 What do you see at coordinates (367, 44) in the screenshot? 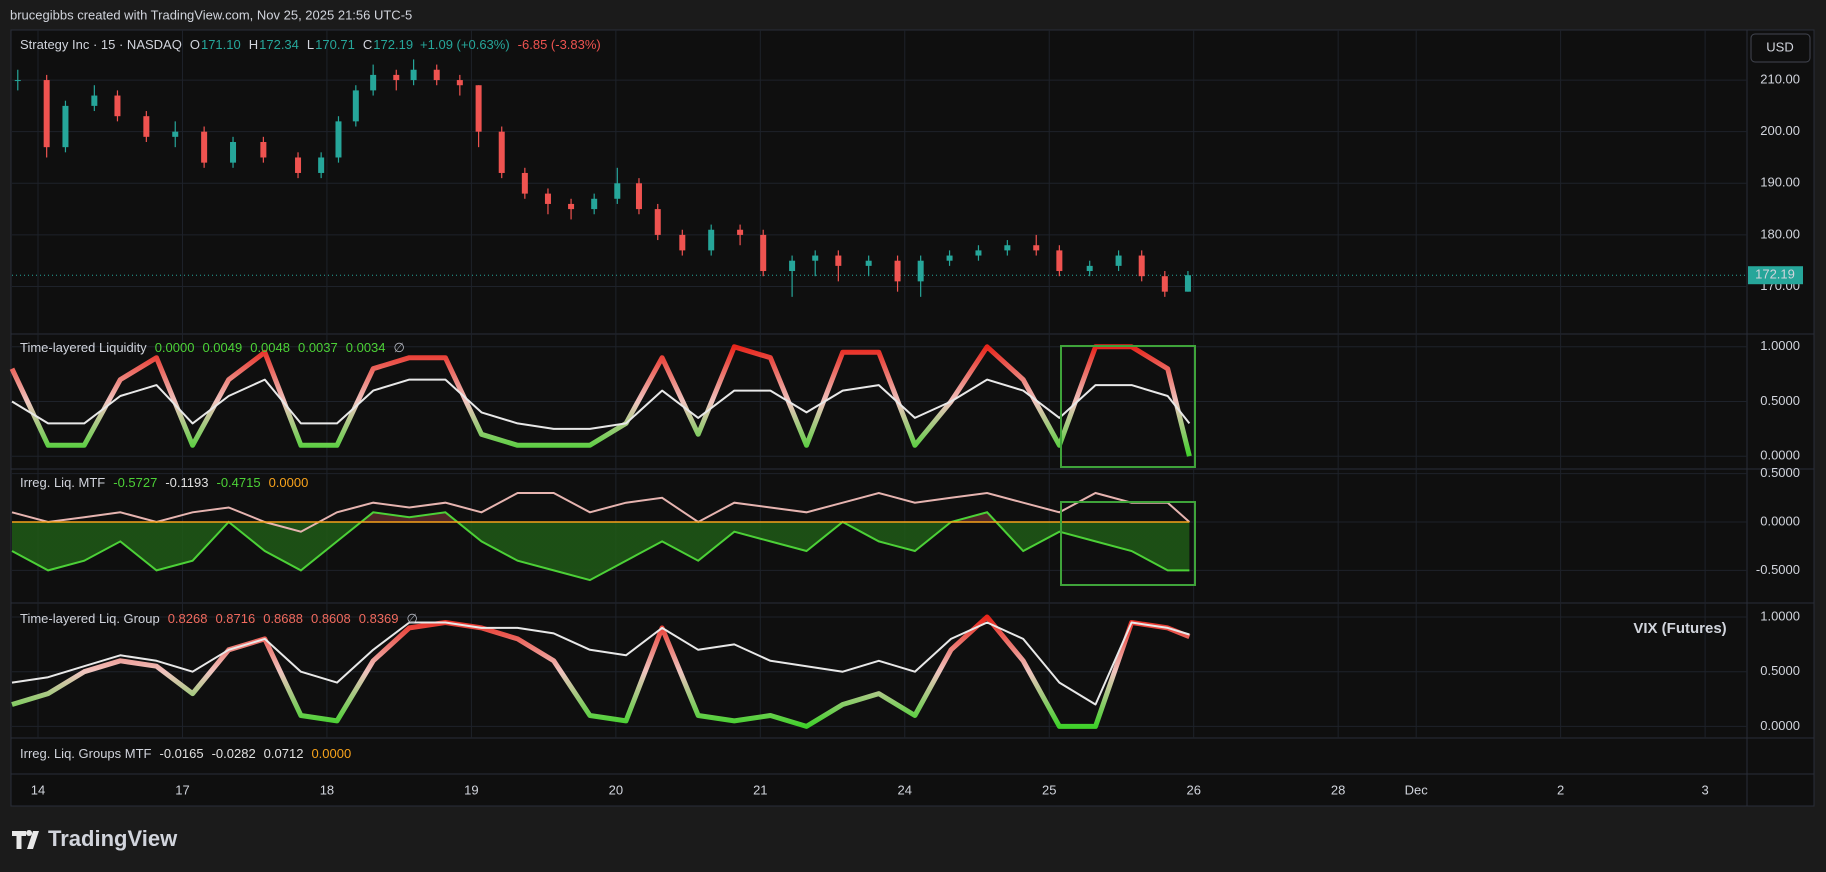
I see `legend-item: C` at bounding box center [367, 44].